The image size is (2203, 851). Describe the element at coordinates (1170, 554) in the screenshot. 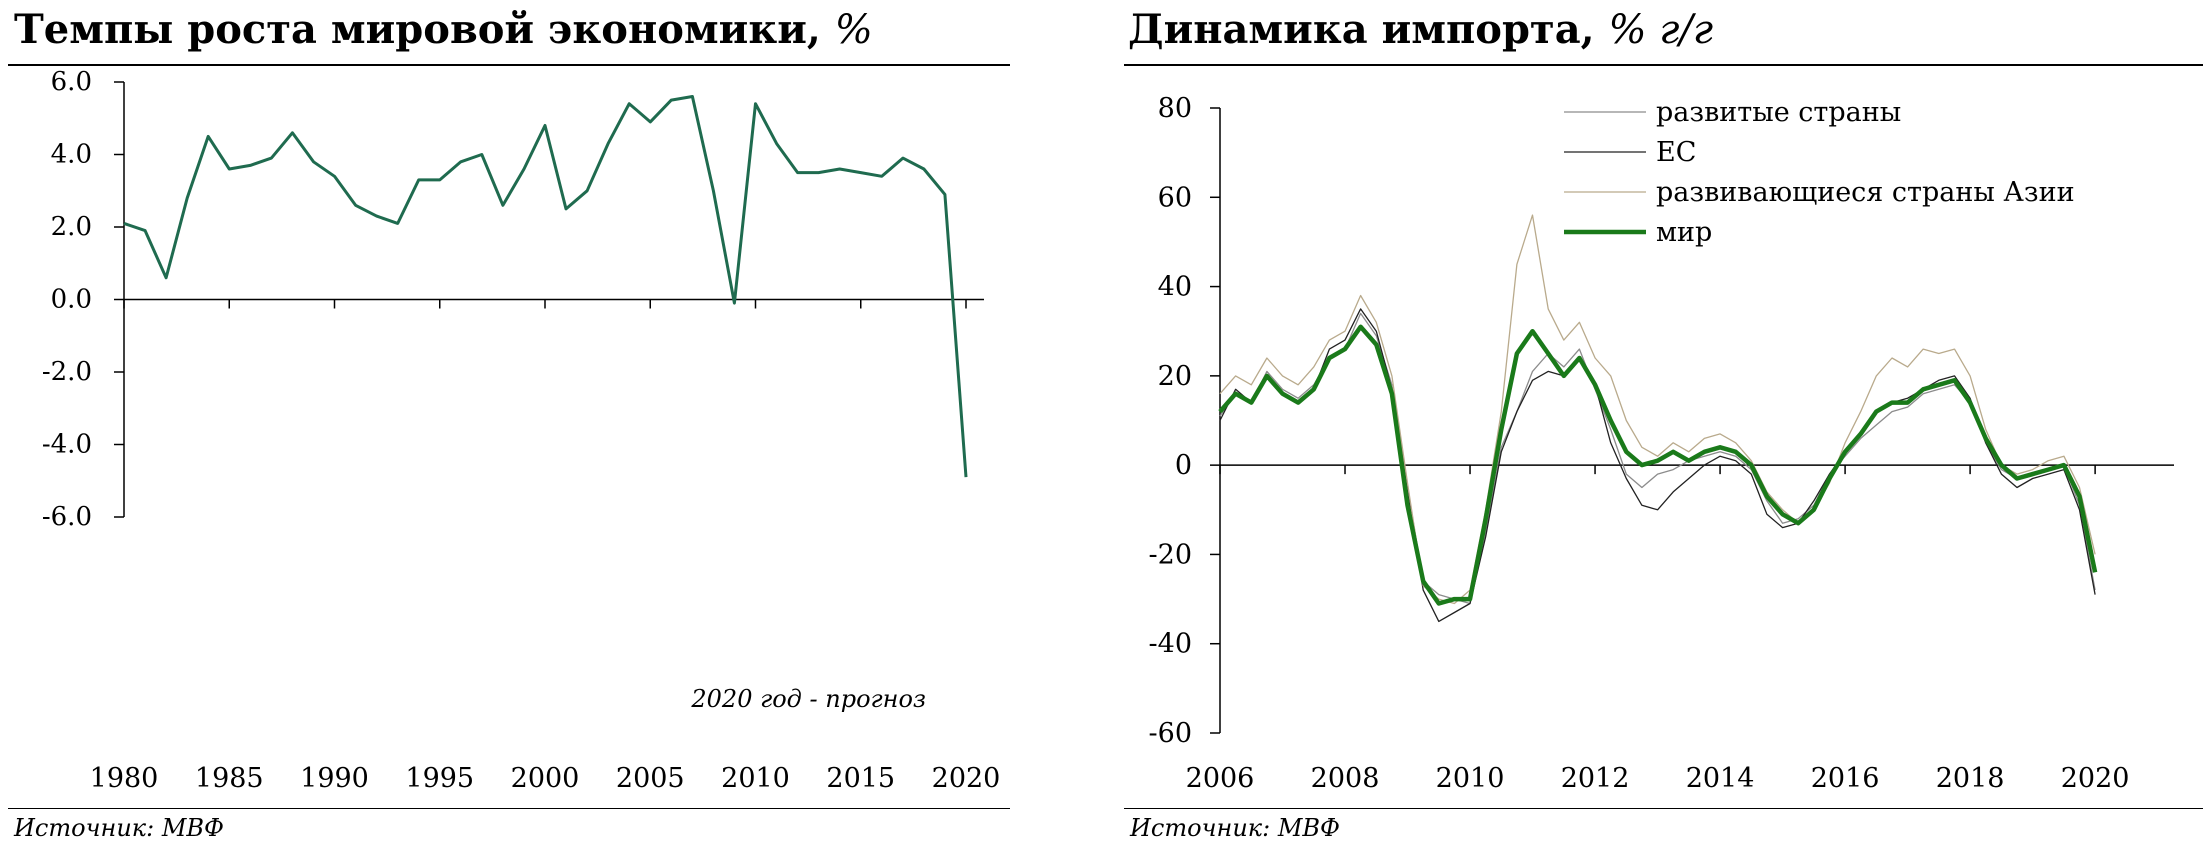

I see `right-y-tick-label: -20` at that location.